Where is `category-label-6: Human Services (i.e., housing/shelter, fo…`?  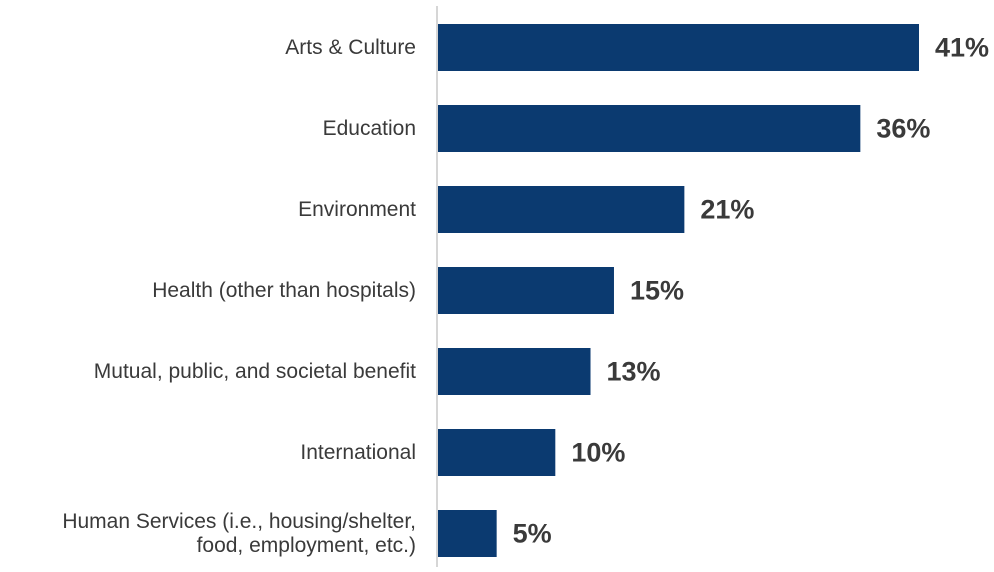 category-label-6: Human Services (i.e., housing/shelter, fo… is located at coordinates (239, 533).